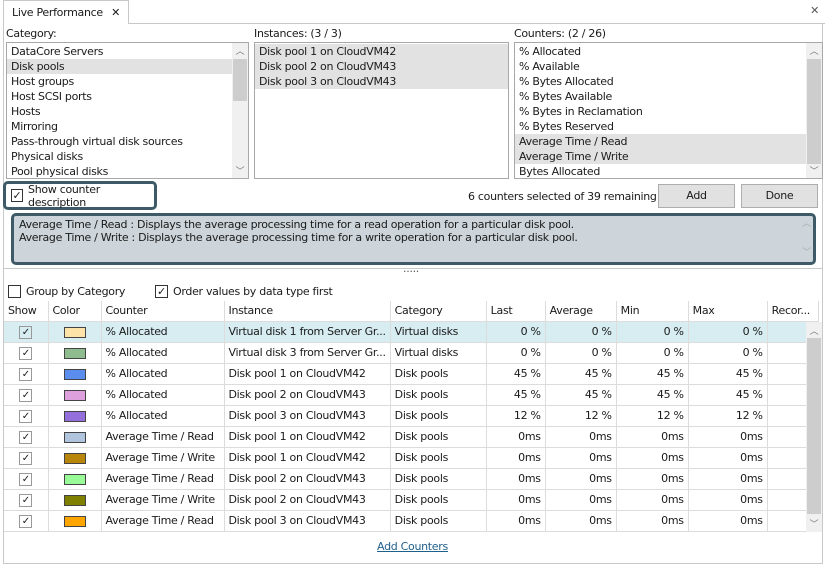 Image resolution: width=825 pixels, height=565 pixels. What do you see at coordinates (80, 195) in the screenshot?
I see `show-description-checkbox: ✓ Show counter description` at bounding box center [80, 195].